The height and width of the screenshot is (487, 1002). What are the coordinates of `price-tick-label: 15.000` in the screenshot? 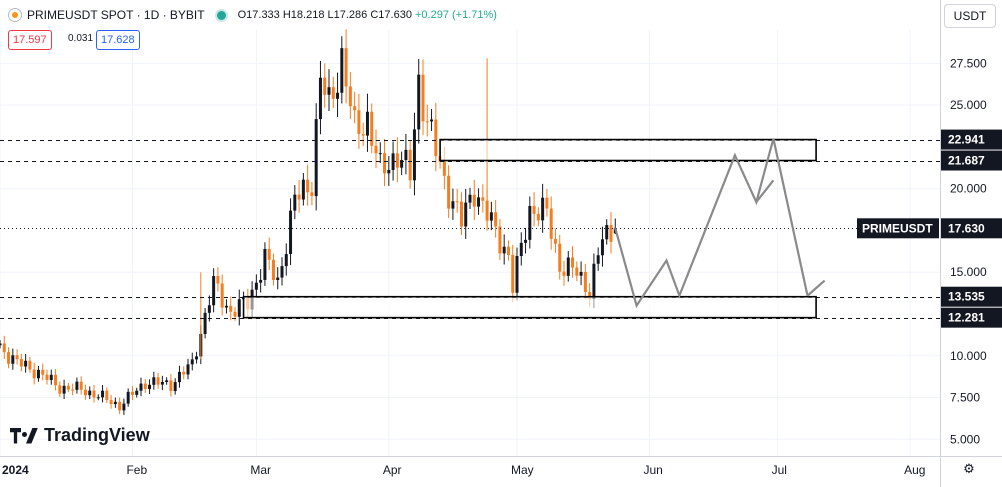 It's located at (968, 272).